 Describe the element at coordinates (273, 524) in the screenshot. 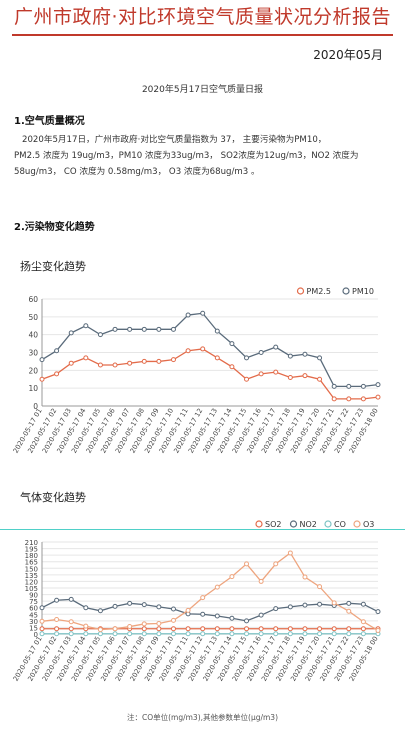

I see `legend-label: SO2` at that location.